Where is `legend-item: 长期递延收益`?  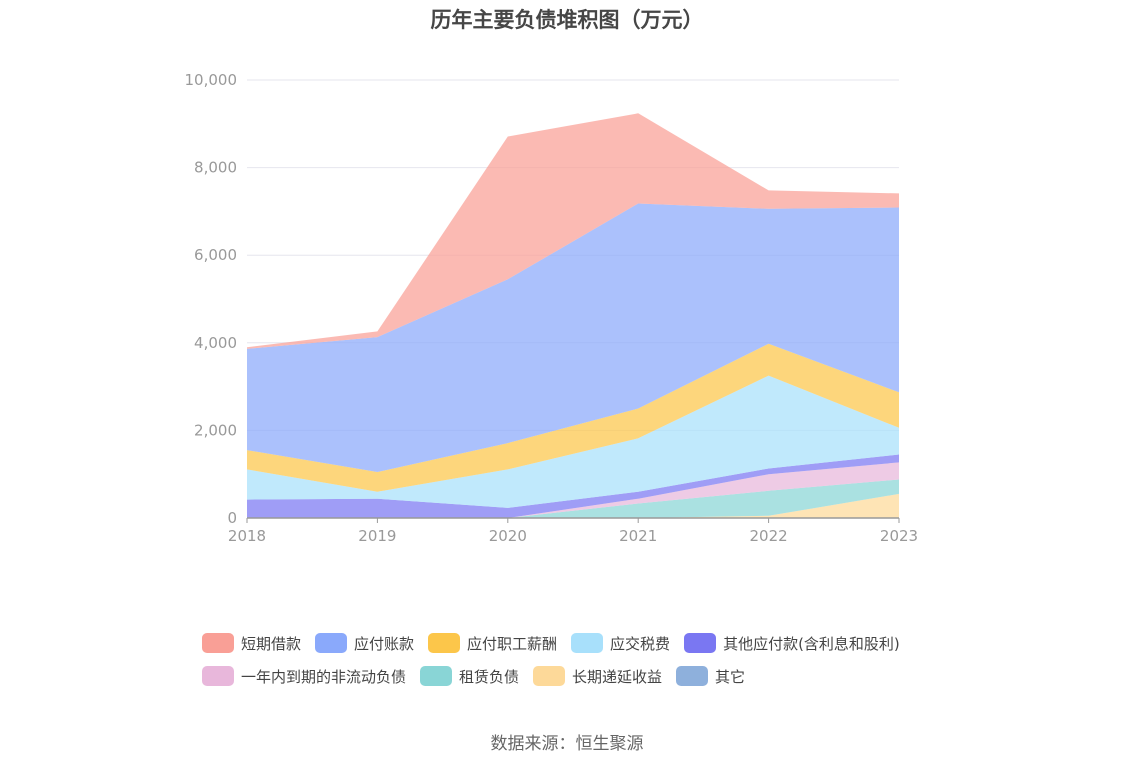 legend-item: 长期递延收益 is located at coordinates (597, 676).